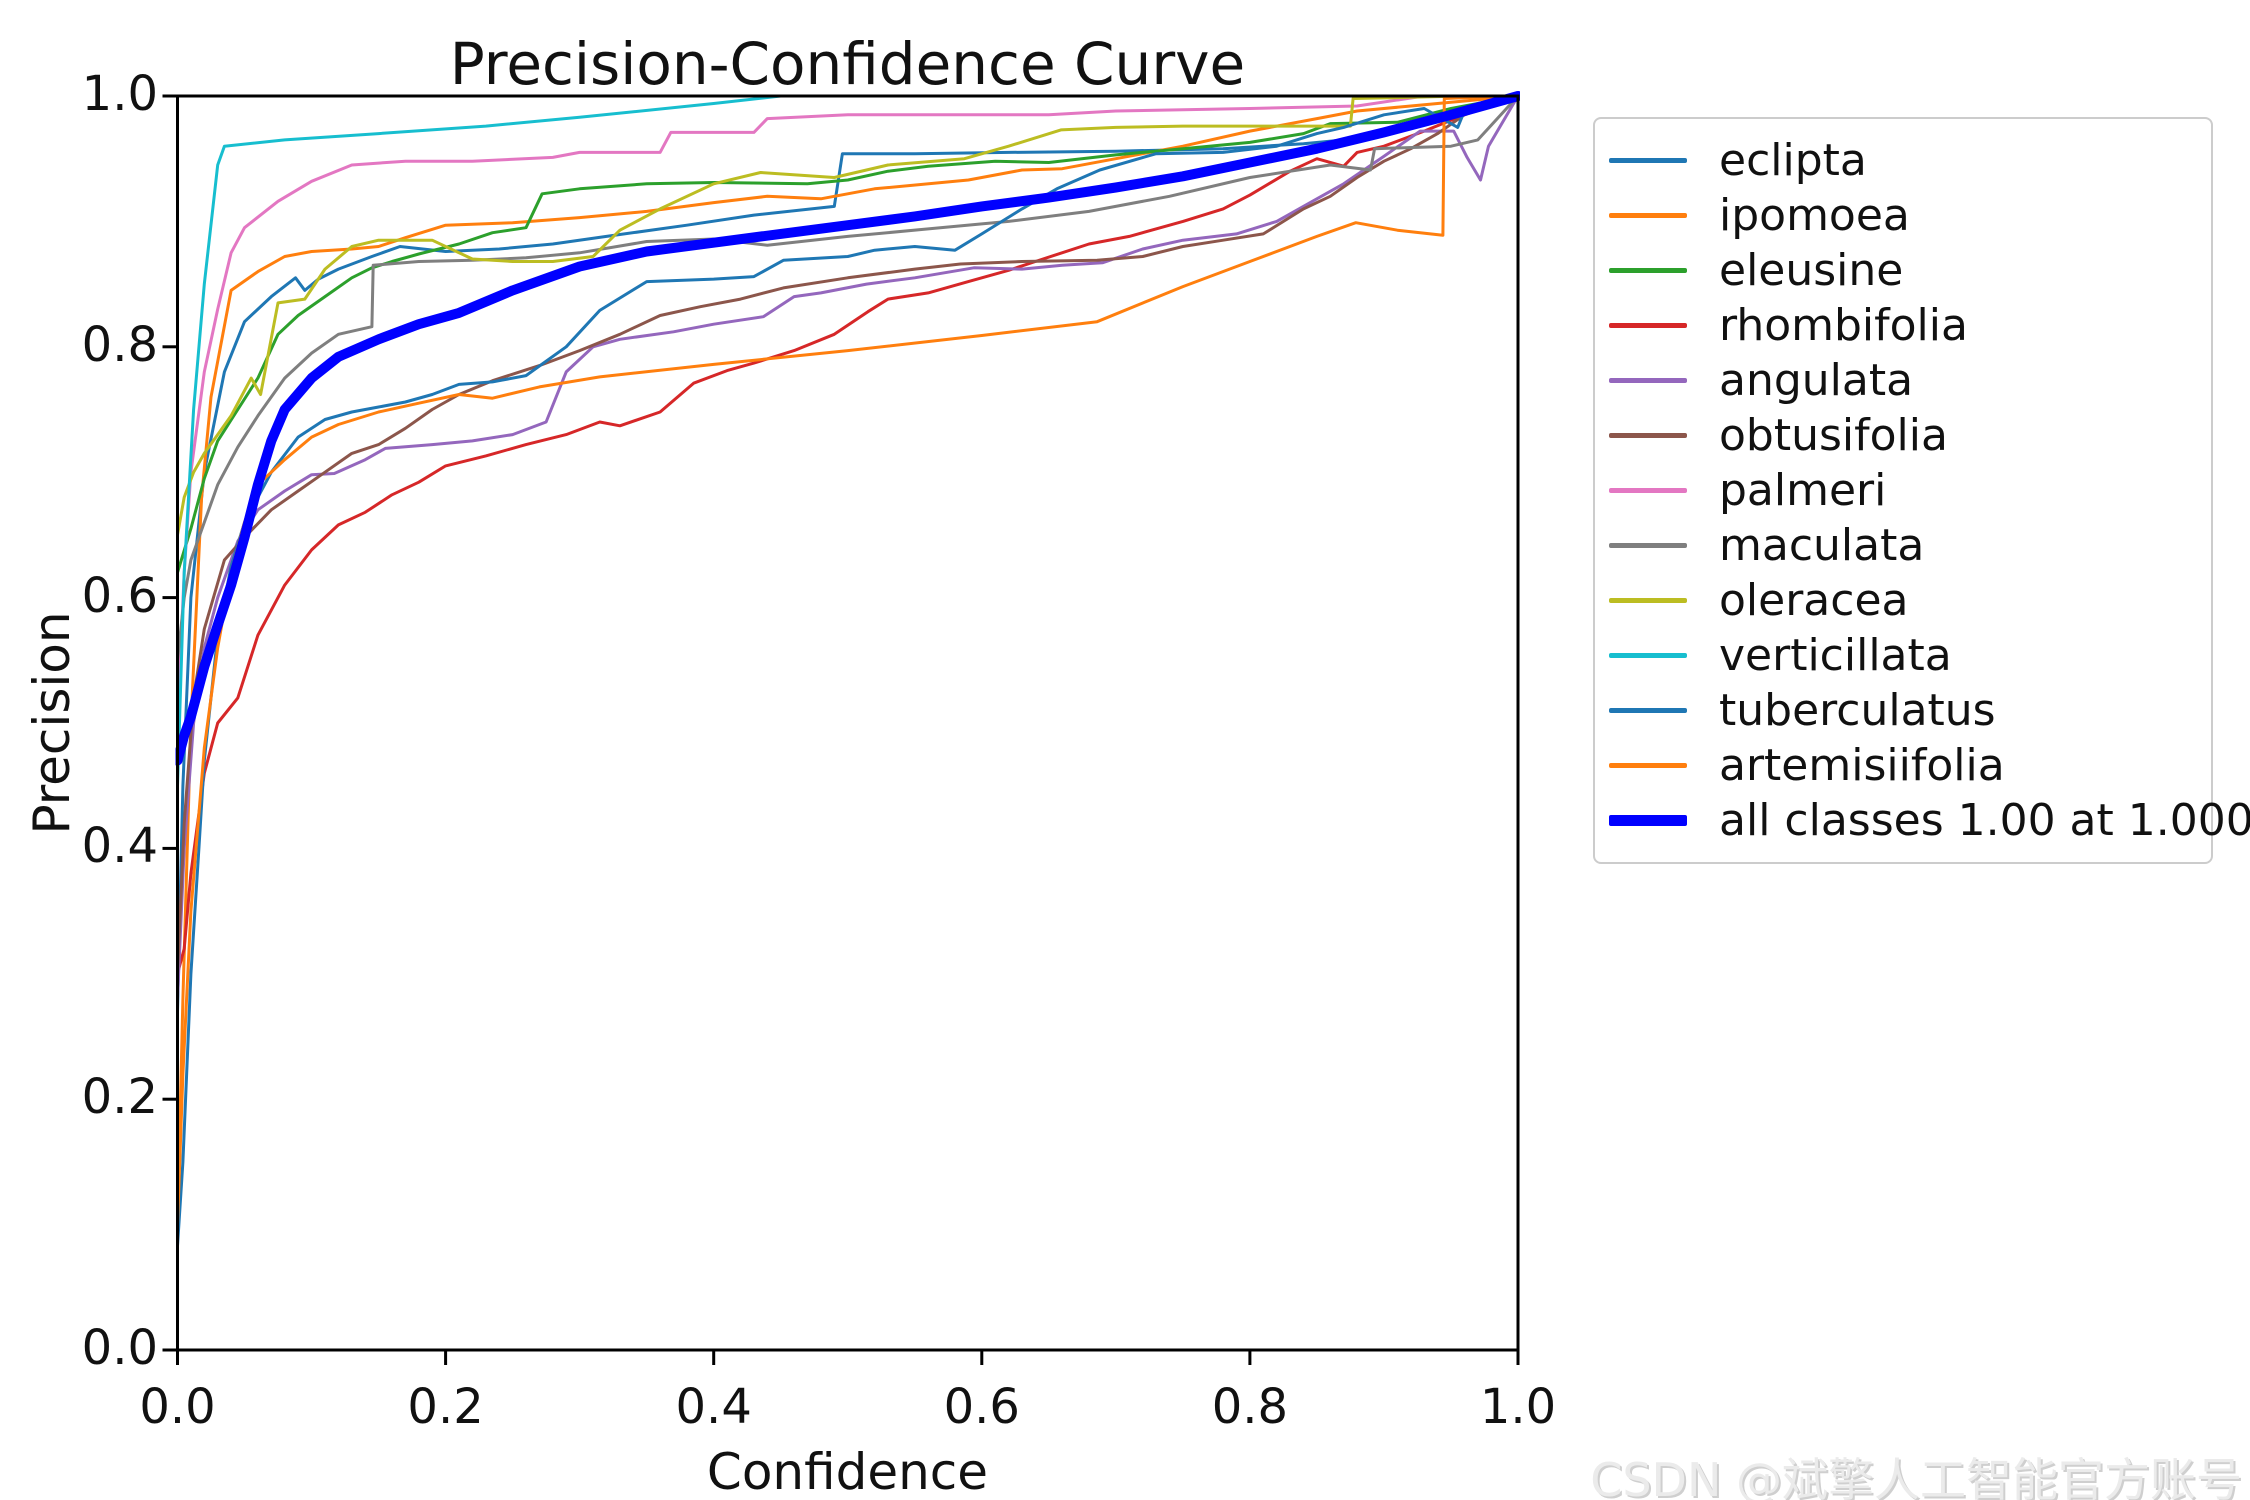 Image resolution: width=2250 pixels, height=1500 pixels. What do you see at coordinates (1822, 545) in the screenshot?
I see `legend-label: maculata` at bounding box center [1822, 545].